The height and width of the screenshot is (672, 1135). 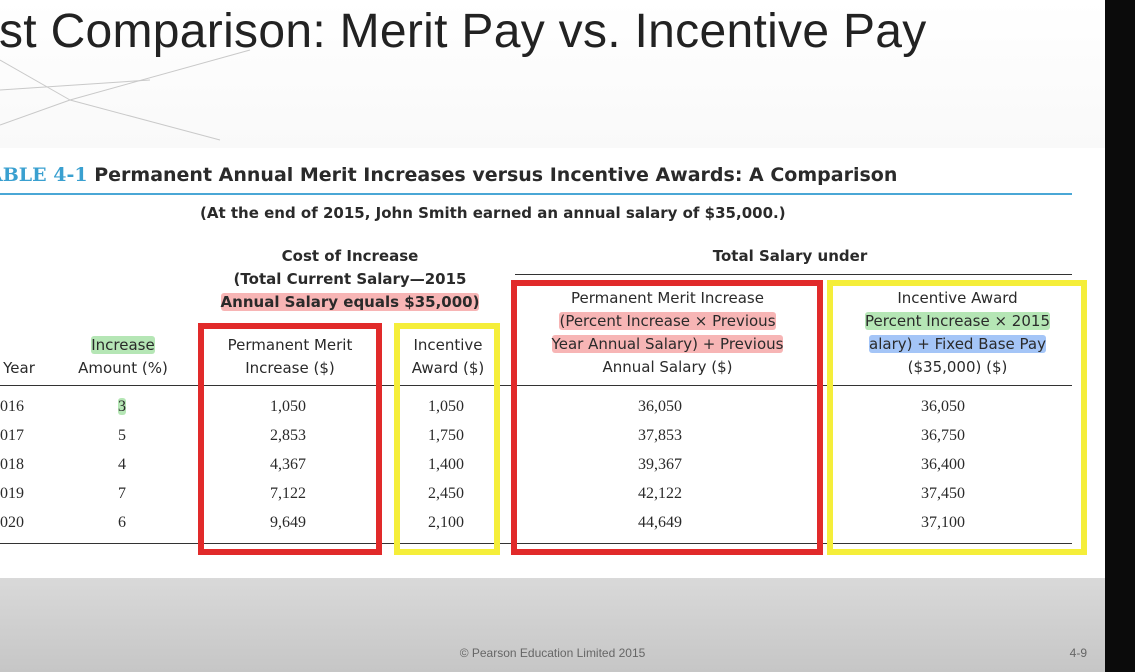 What do you see at coordinates (44, 175) in the screenshot?
I see `table-label: ABLE 4-1` at bounding box center [44, 175].